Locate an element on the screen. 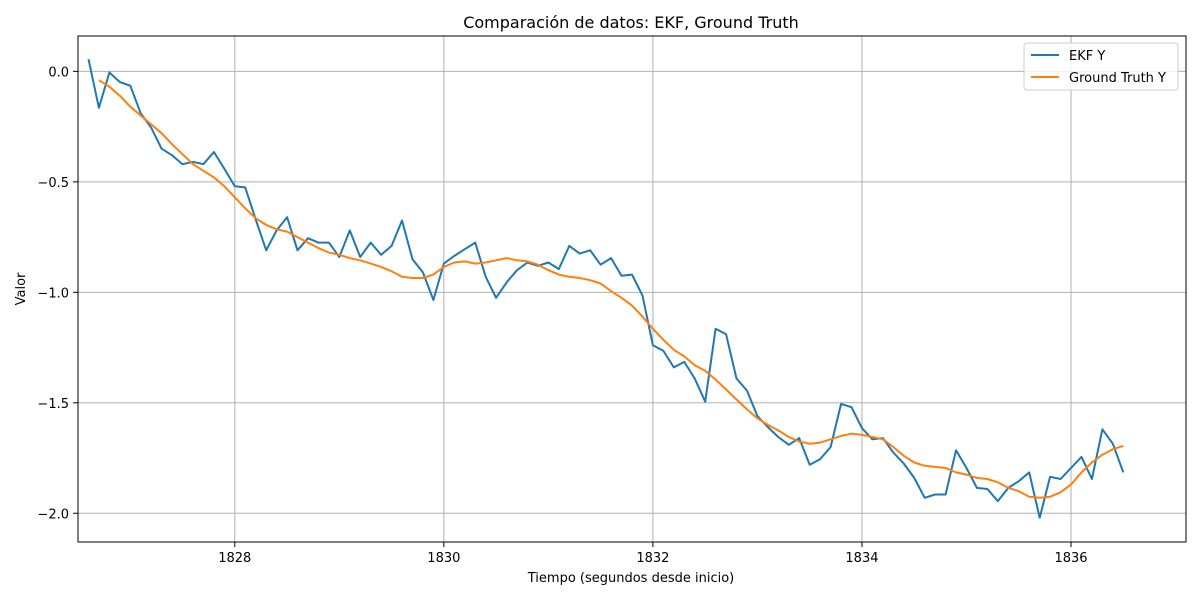 Image resolution: width=1200 pixels, height=600 pixels. legend-label-ekf: EKF Y is located at coordinates (1087, 56).